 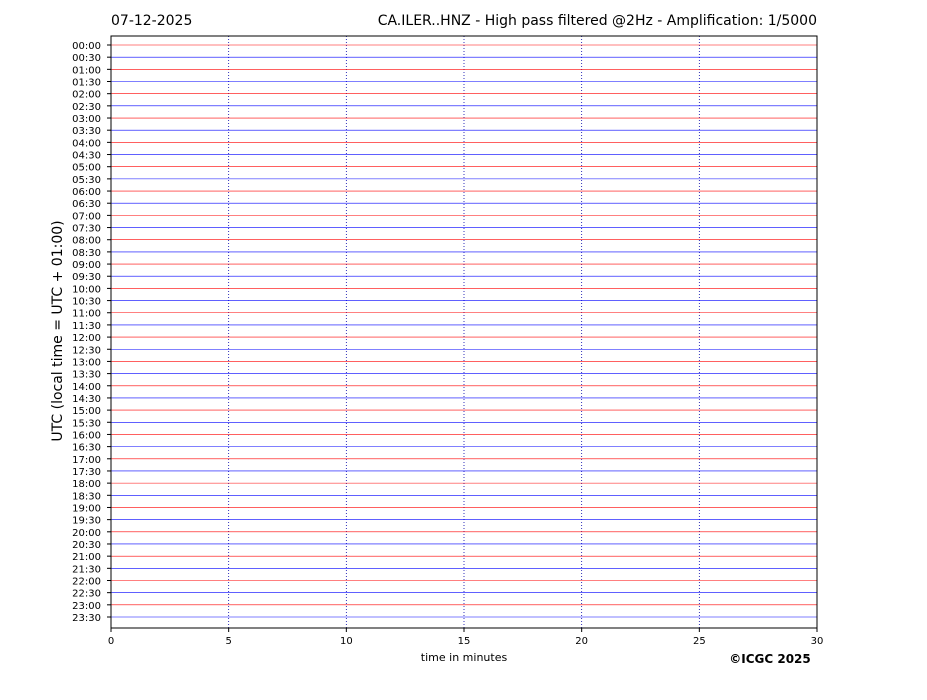 What do you see at coordinates (86, 545) in the screenshot?
I see `y-tick-label: 20:30` at bounding box center [86, 545].